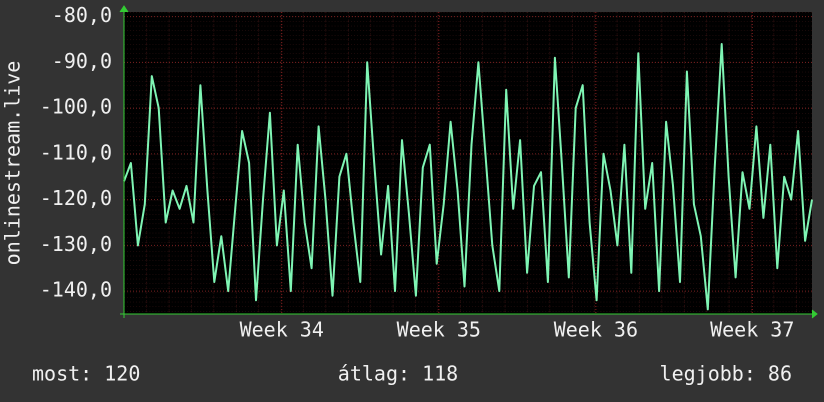  What do you see at coordinates (76, 152) in the screenshot?
I see `y-tick-label: -110,0` at bounding box center [76, 152].